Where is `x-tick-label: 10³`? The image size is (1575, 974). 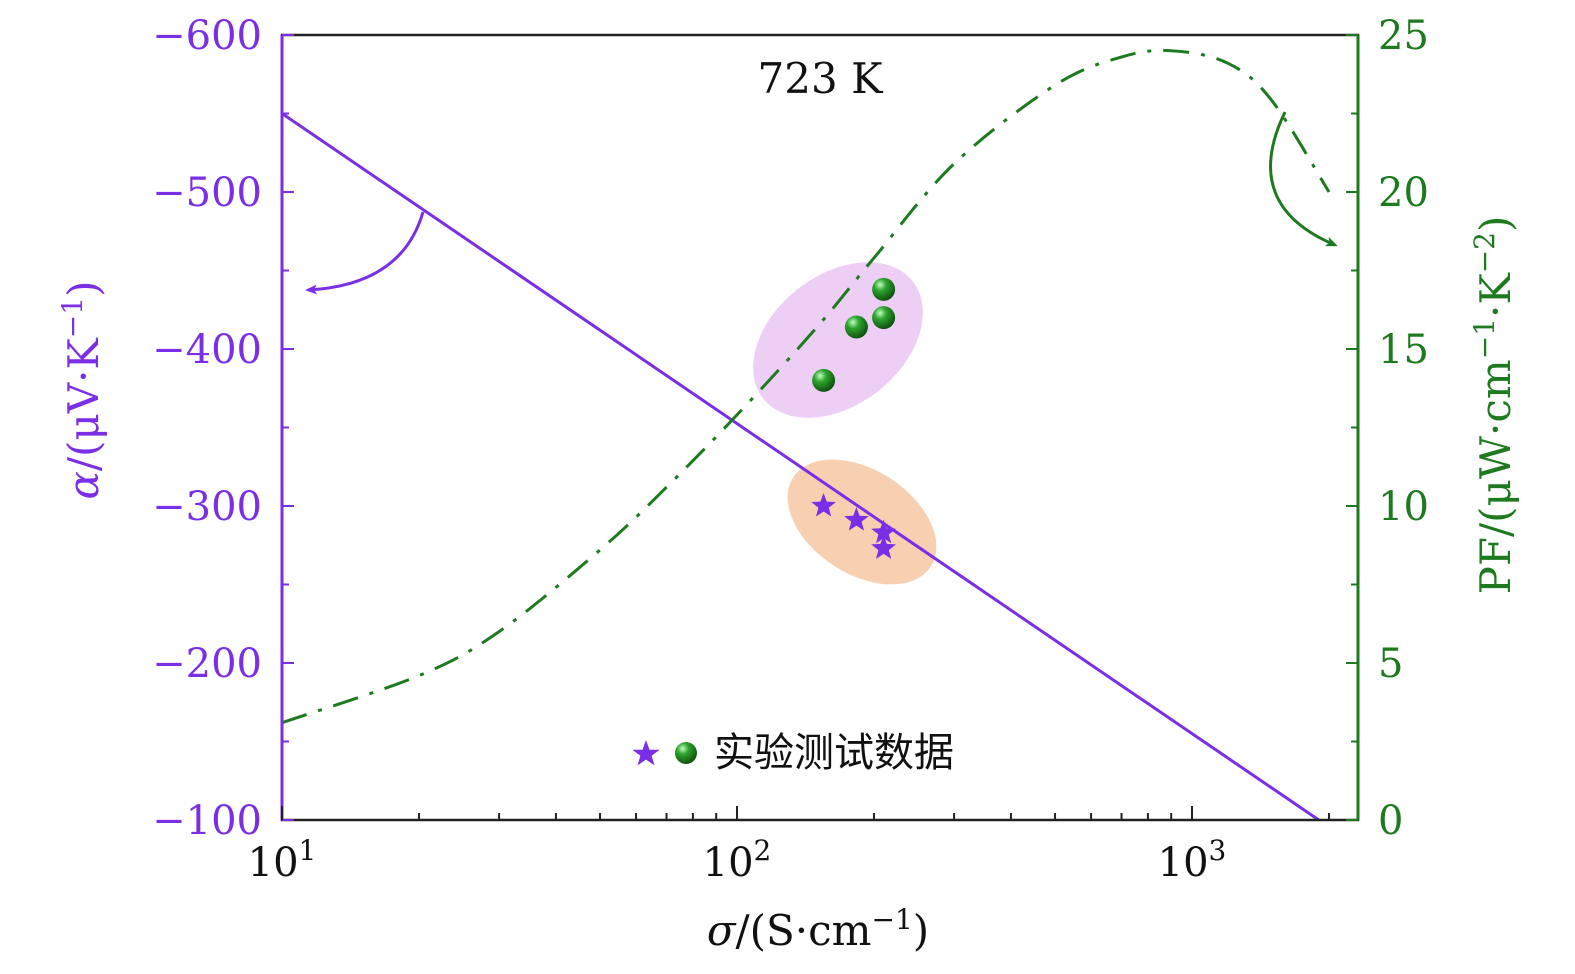 x-tick-label: 10³ is located at coordinates (1192, 860).